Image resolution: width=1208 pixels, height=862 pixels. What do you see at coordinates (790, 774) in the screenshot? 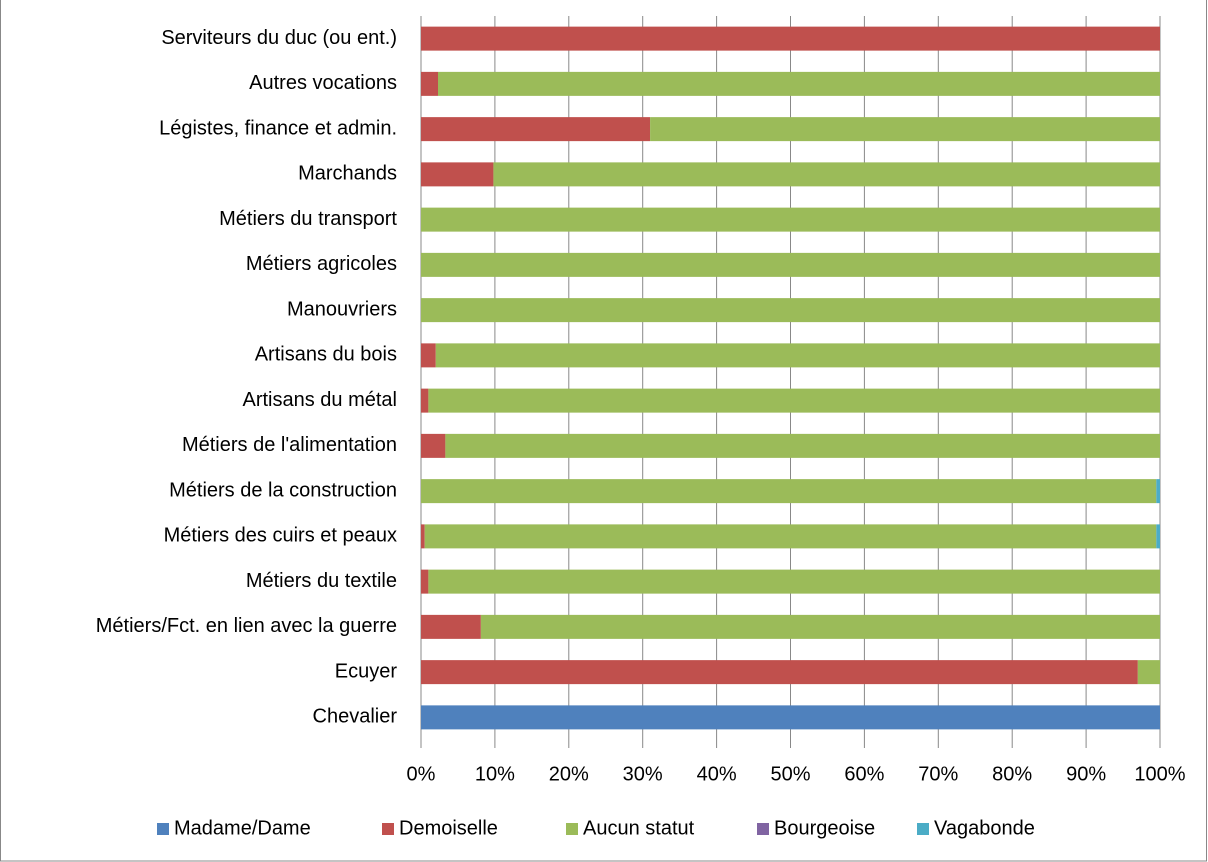
I see `x-tick-label: 50%` at bounding box center [790, 774].